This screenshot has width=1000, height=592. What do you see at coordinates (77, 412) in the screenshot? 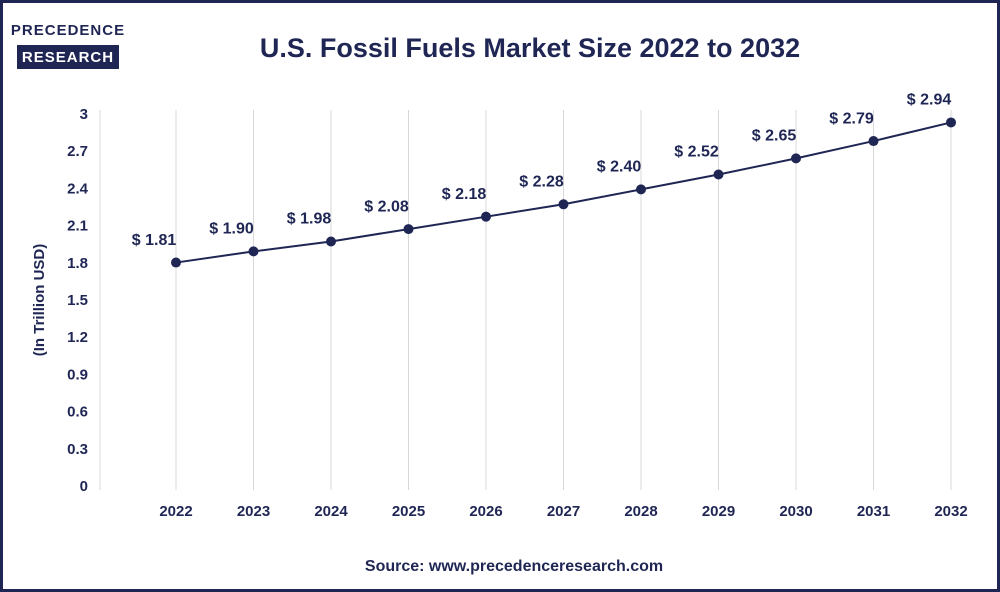
I see `y-tick-label: 0.6` at bounding box center [77, 412].